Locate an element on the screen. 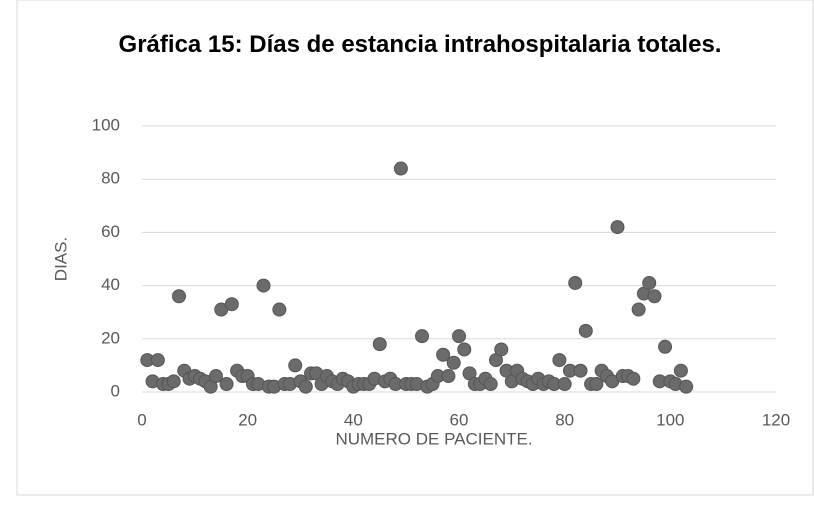 Image resolution: width=814 pixels, height=508 pixels. y-tick-label: 0 is located at coordinates (115, 390).